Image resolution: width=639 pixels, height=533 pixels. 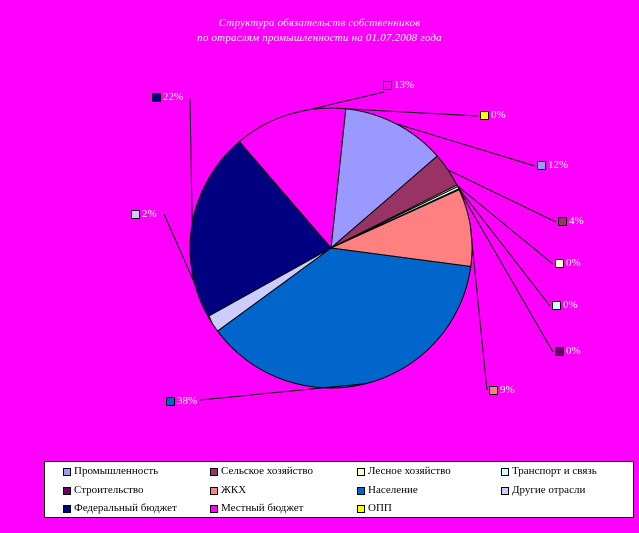 I want to click on data-label: 12%, so click(x=552, y=165).